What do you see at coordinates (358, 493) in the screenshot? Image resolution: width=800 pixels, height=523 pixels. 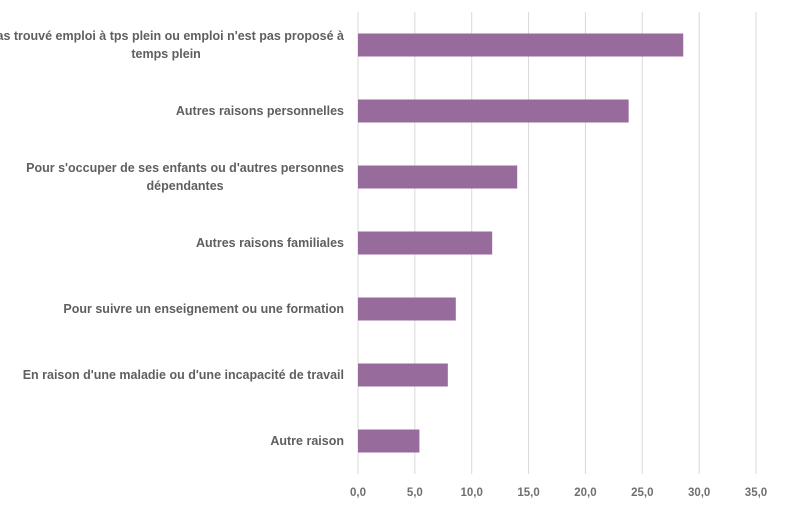 I see `x-tick-label: 0,0` at bounding box center [358, 493].